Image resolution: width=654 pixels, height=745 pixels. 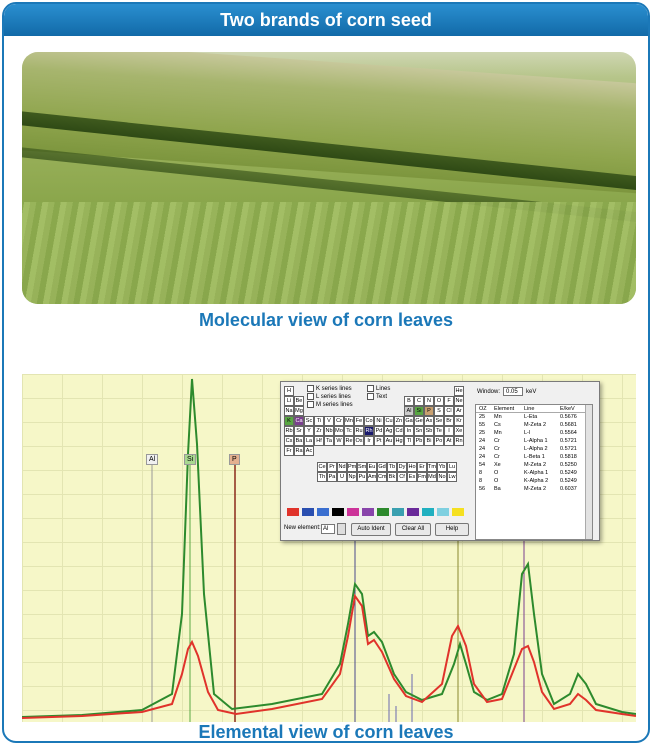 What do you see at coordinates (339, 421) in the screenshot?
I see `element-cell-cr: Cr` at bounding box center [339, 421].